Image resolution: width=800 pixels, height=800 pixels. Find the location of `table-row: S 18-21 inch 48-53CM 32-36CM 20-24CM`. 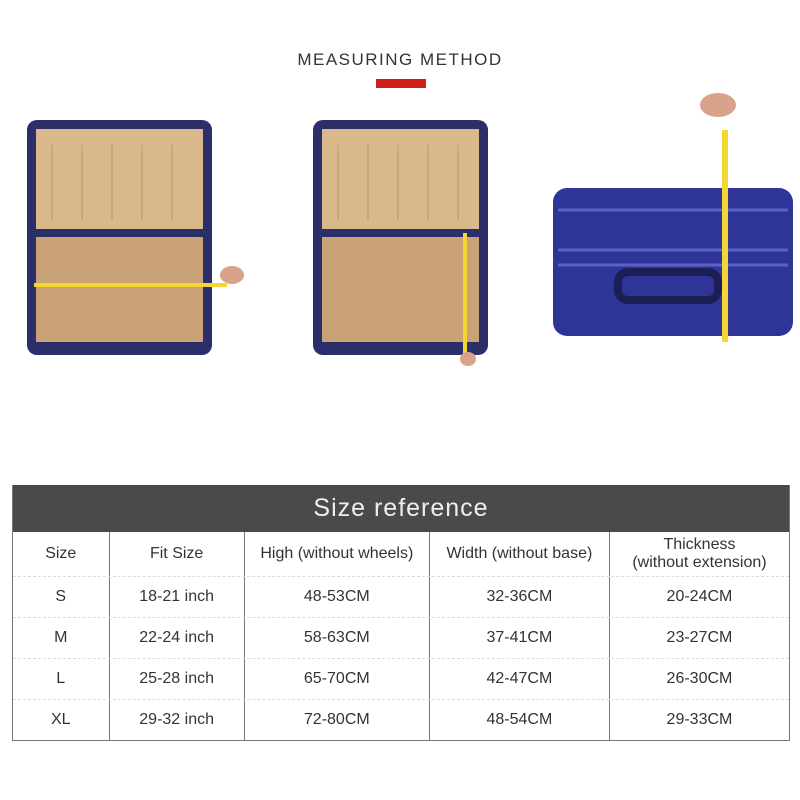

table-row: S 18-21 inch 48-53CM 32-36CM 20-24CM is located at coordinates (401, 596).